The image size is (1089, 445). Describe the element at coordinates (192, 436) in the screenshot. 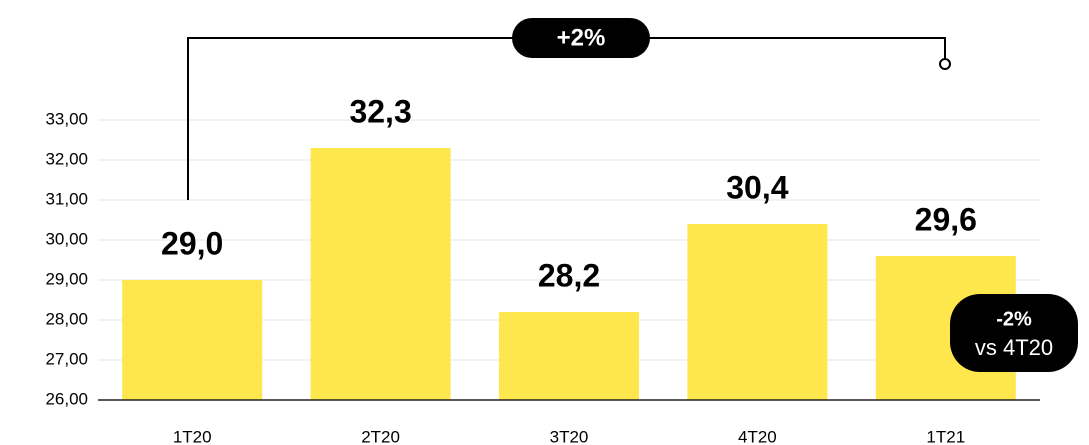

I see `x-tick-label: 1T20` at that location.